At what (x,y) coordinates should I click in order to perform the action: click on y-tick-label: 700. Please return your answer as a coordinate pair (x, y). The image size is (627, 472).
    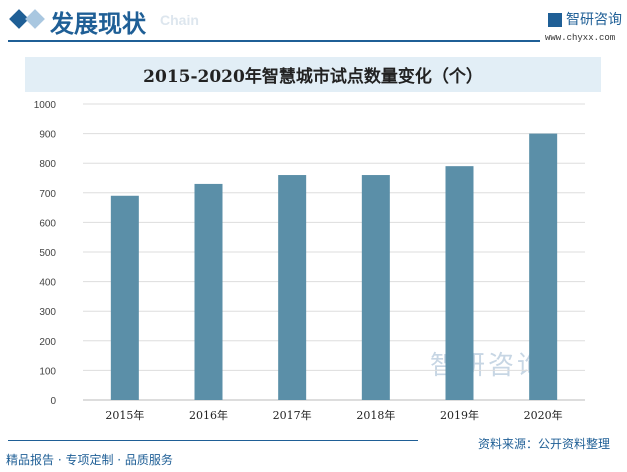
    Looking at the image, I should click on (47, 194).